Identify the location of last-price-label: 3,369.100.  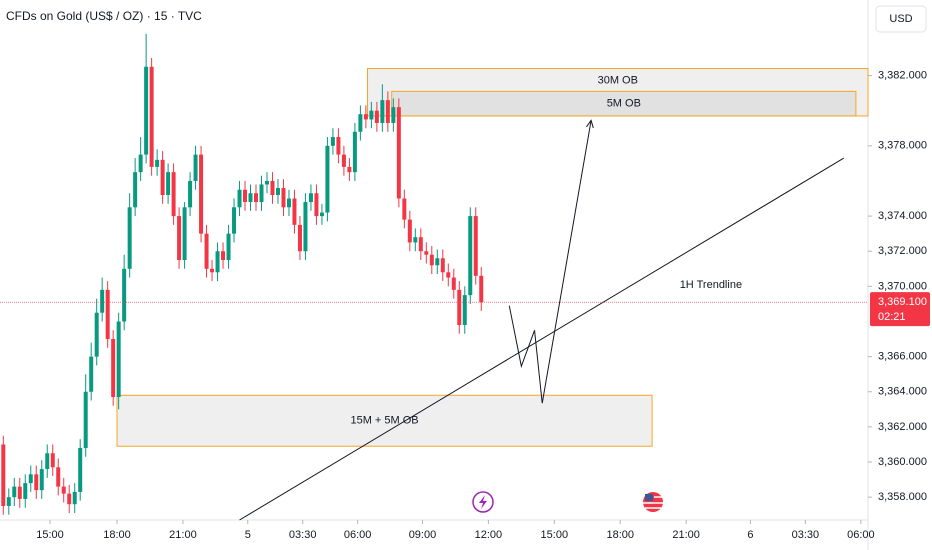
(902, 302).